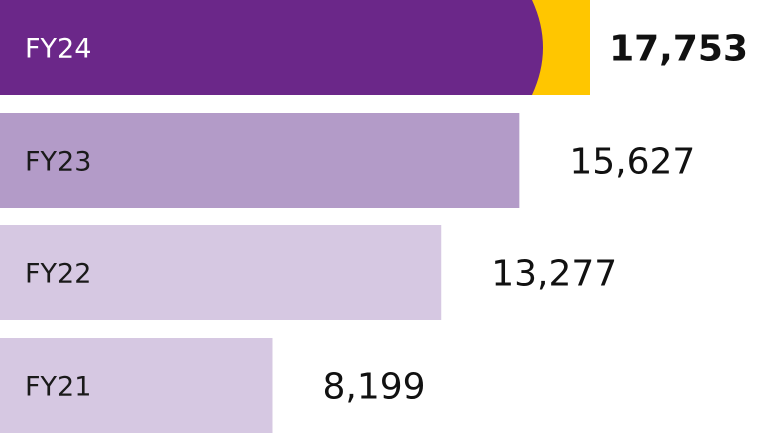 This screenshot has height=433, width=780. I want to click on category-label: FY23, so click(58, 162).